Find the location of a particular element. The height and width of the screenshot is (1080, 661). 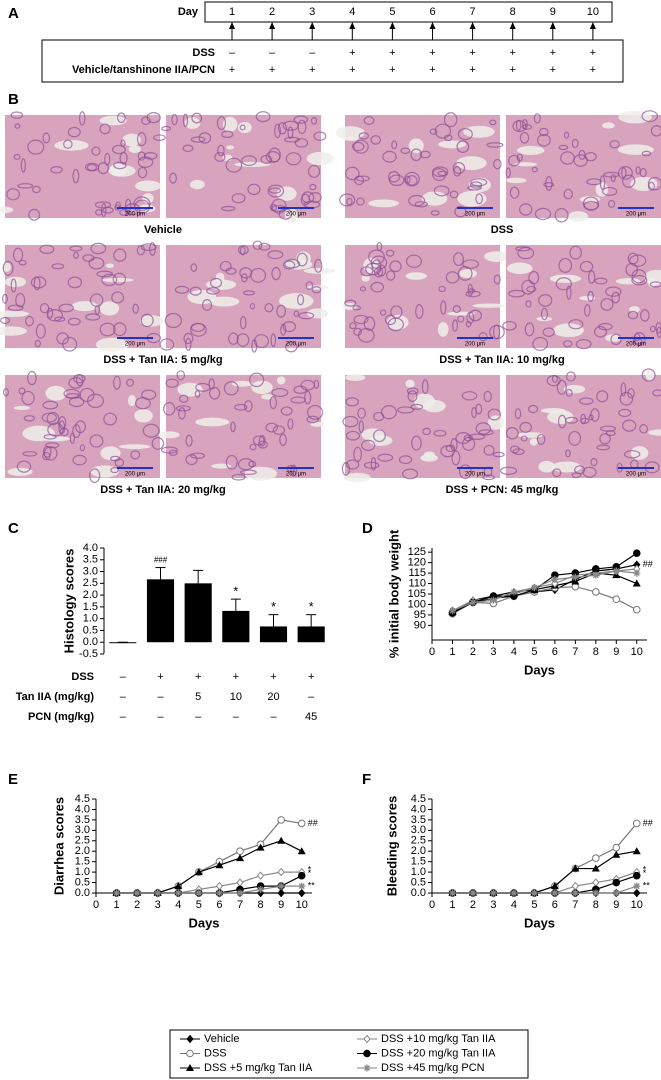

treatment-box is located at coordinates (332, 61).